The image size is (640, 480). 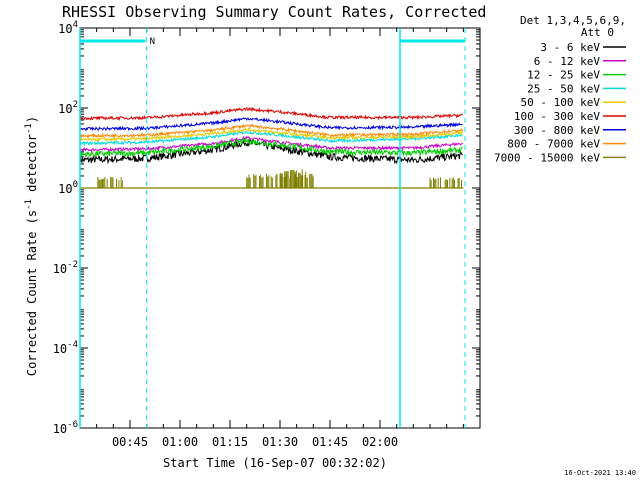 What do you see at coordinates (32, 166) in the screenshot?
I see `y-axis-label-part2: detector` at bounding box center [32, 166].